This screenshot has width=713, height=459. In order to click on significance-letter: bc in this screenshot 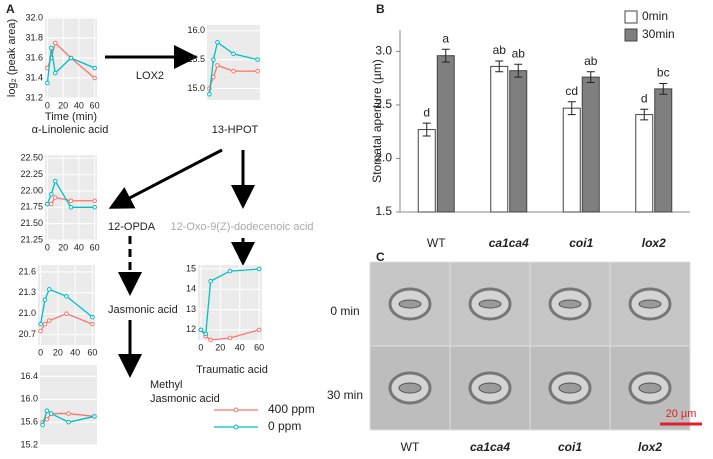, I will do `click(663, 73)`.